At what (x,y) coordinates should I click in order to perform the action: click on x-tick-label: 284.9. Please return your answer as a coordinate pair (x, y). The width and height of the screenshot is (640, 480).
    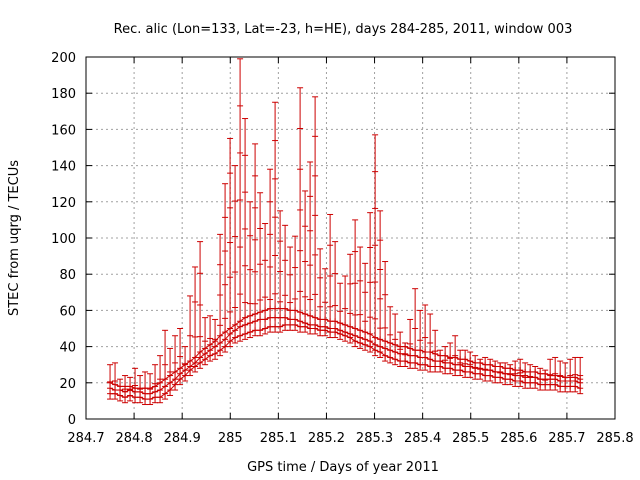
    Looking at the image, I should click on (182, 438).